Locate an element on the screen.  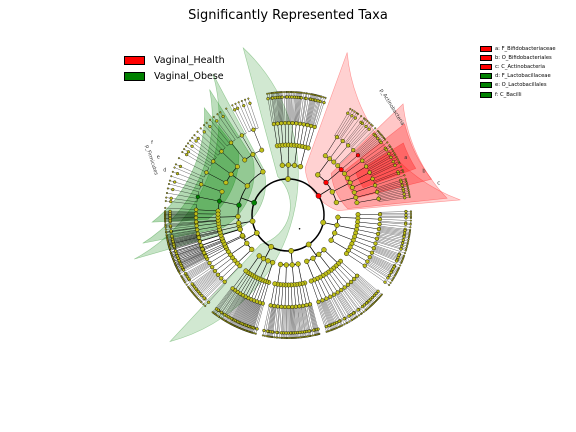
legend-entry-vaginal-health: Vaginal_Health is located at coordinates (174, 60).